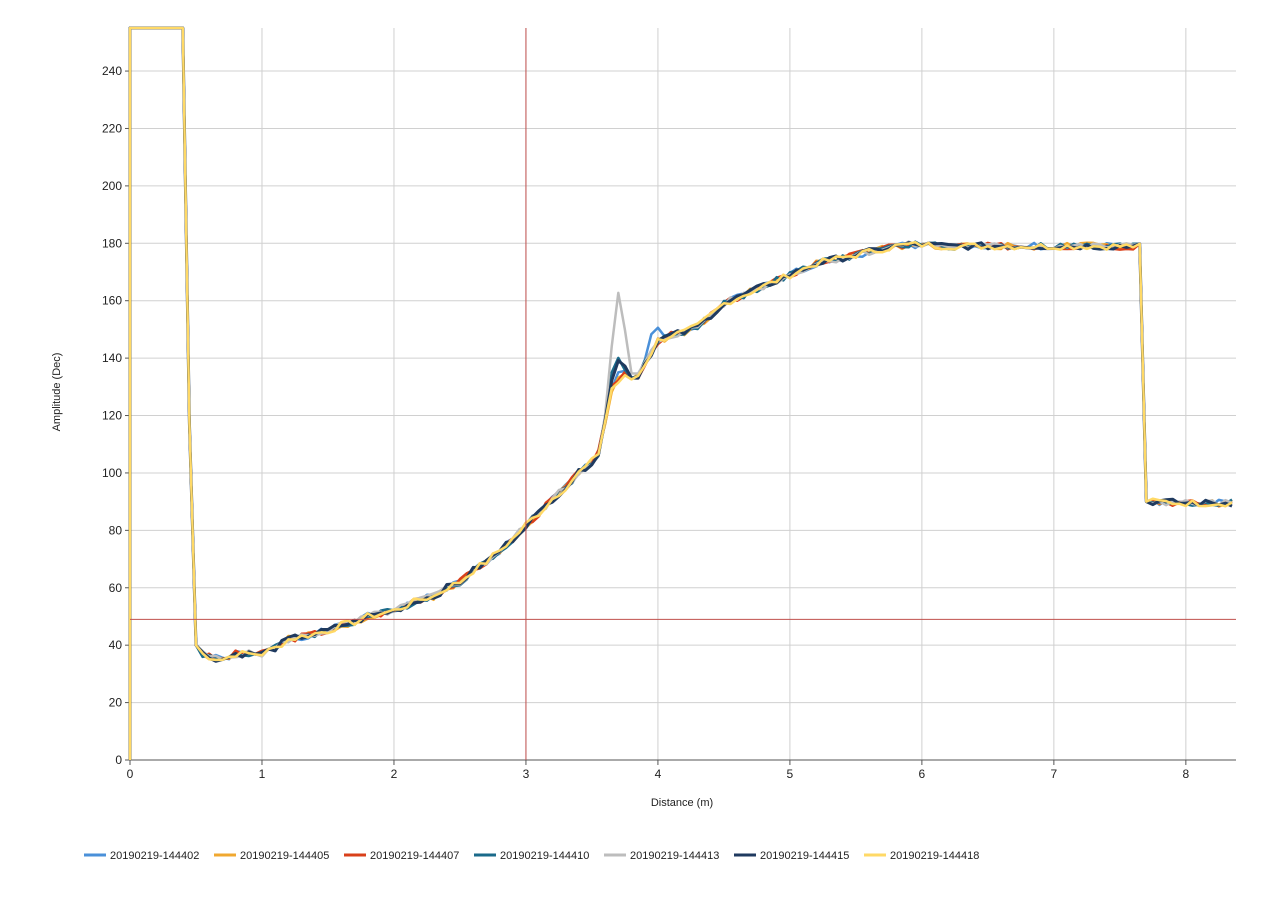  What do you see at coordinates (112, 301) in the screenshot?
I see `y-tick-label: 160` at bounding box center [112, 301].